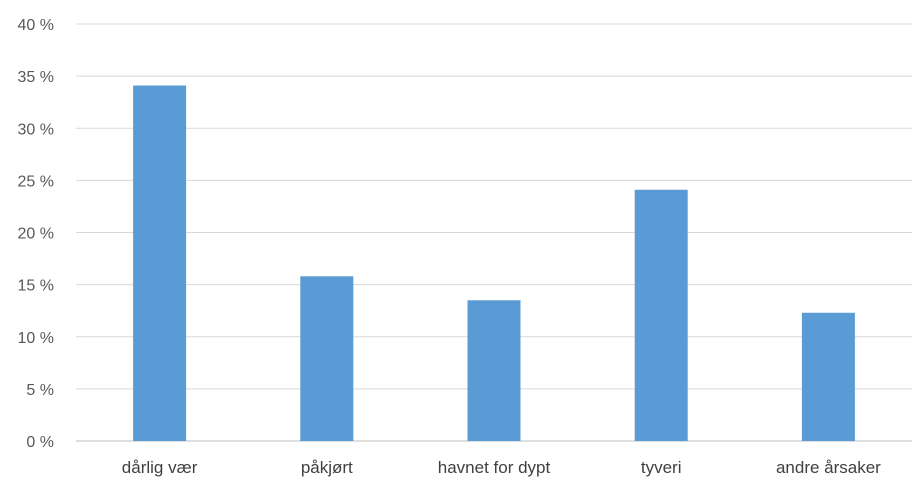 Image resolution: width=912 pixels, height=484 pixels. Describe the element at coordinates (828, 467) in the screenshot. I see `x-category-label: andre årsaker` at that location.